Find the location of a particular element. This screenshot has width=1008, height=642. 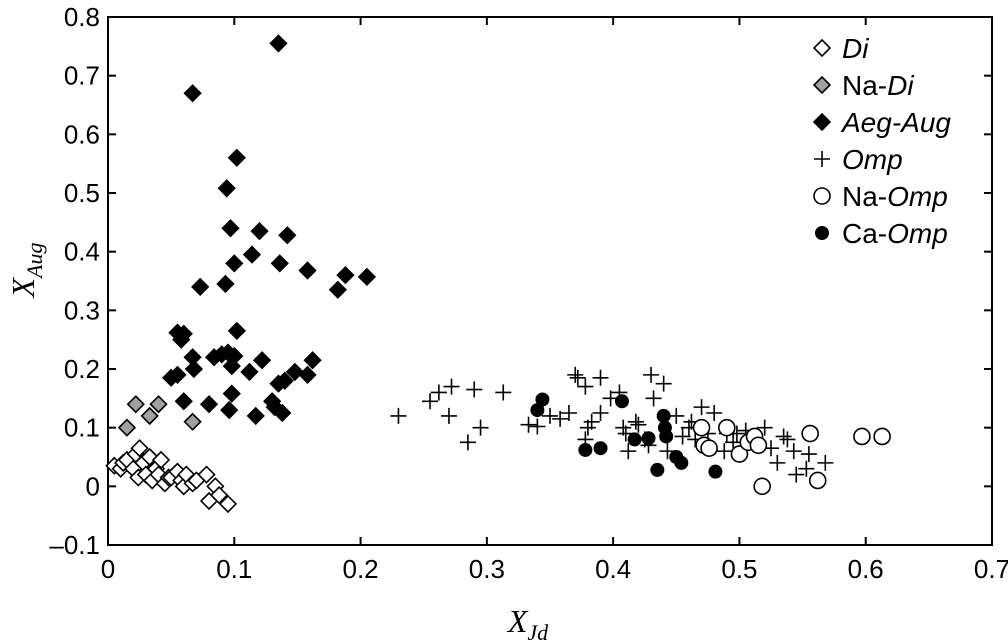

legend-item: Aeg-Aug is located at coordinates (881, 122).